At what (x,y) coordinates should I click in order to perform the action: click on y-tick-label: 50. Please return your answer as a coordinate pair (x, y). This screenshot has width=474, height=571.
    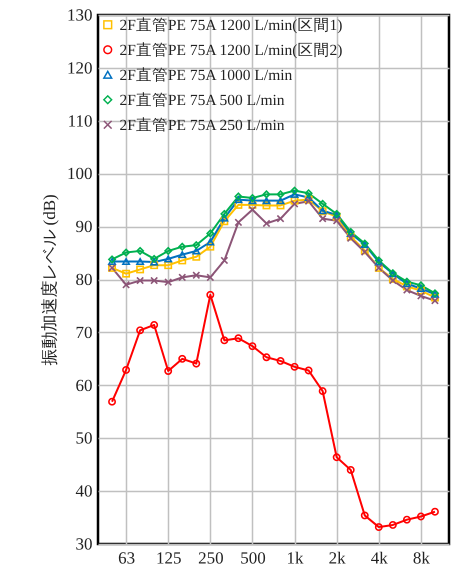
    Looking at the image, I should click on (84, 438).